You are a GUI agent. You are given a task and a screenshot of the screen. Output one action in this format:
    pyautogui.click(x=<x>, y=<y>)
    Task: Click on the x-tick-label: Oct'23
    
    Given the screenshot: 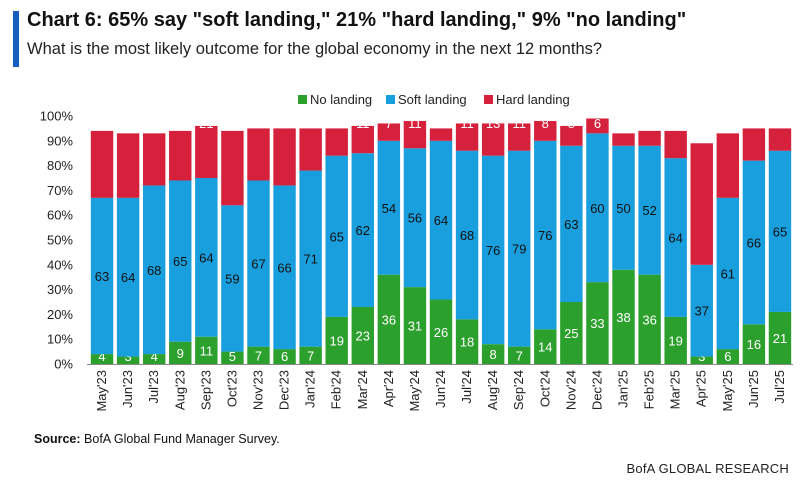 What is the action you would take?
    pyautogui.click(x=231, y=388)
    